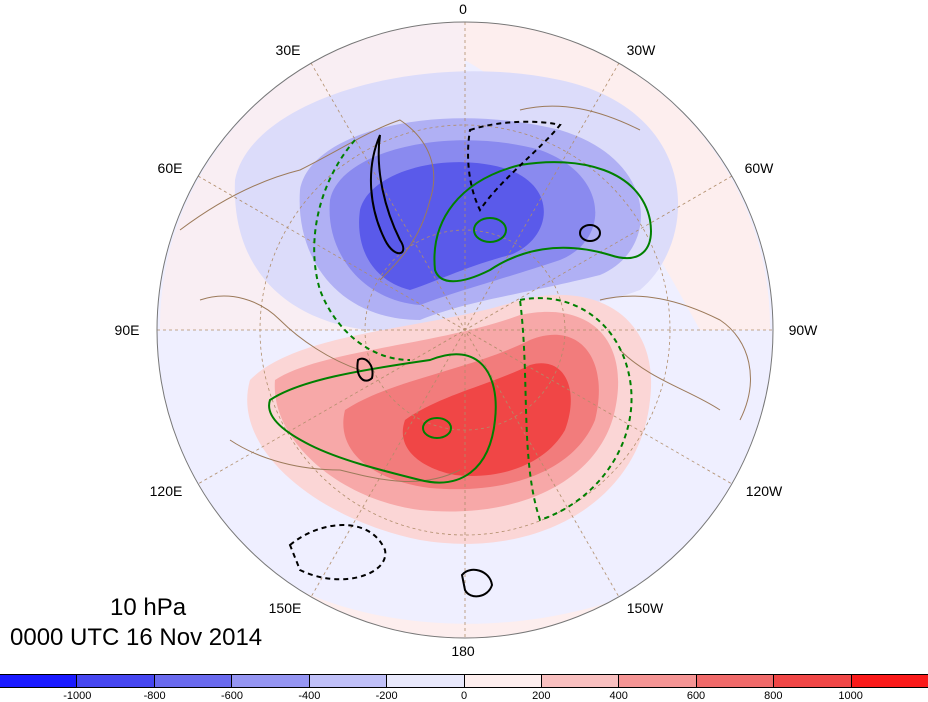  What do you see at coordinates (464, 696) in the screenshot?
I see `colorbar-tick-label: 0` at bounding box center [464, 696].